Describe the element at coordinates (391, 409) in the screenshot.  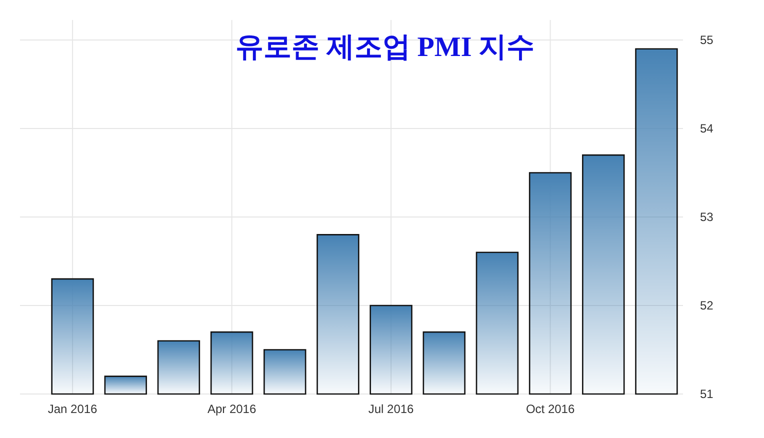
I see `x-tick-label: Jul 2016` at that location.